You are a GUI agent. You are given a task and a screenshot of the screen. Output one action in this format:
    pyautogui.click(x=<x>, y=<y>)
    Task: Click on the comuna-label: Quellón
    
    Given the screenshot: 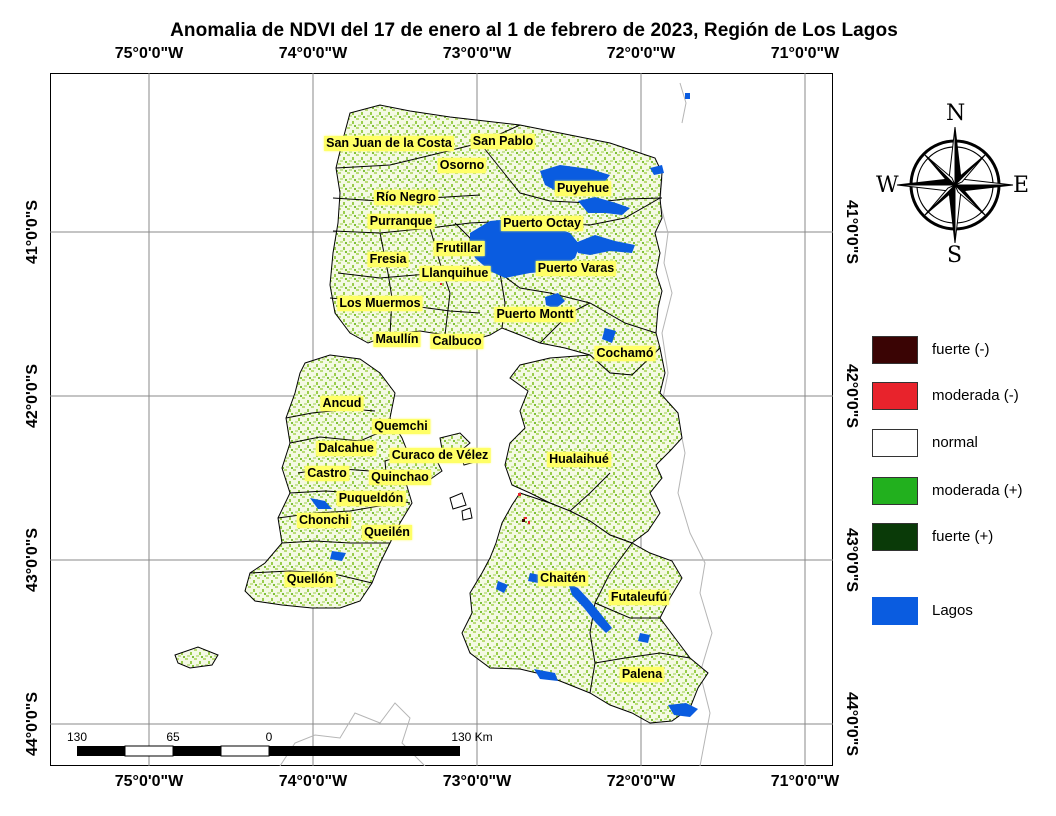 What is the action you would take?
    pyautogui.click(x=310, y=579)
    